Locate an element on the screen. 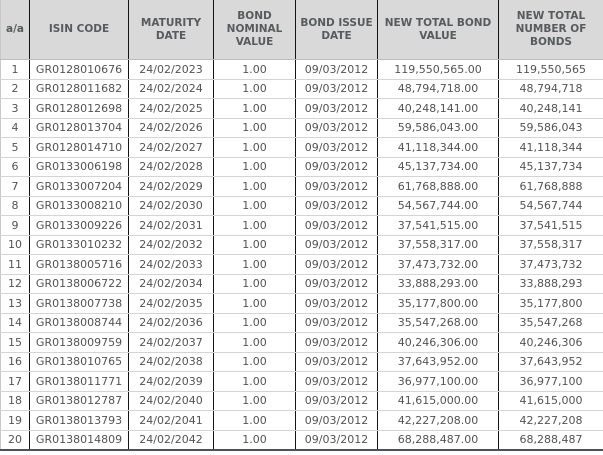 Image resolution: width=603 pixels, height=455 pixels. table-cell: 37,473,732 is located at coordinates (550, 264).